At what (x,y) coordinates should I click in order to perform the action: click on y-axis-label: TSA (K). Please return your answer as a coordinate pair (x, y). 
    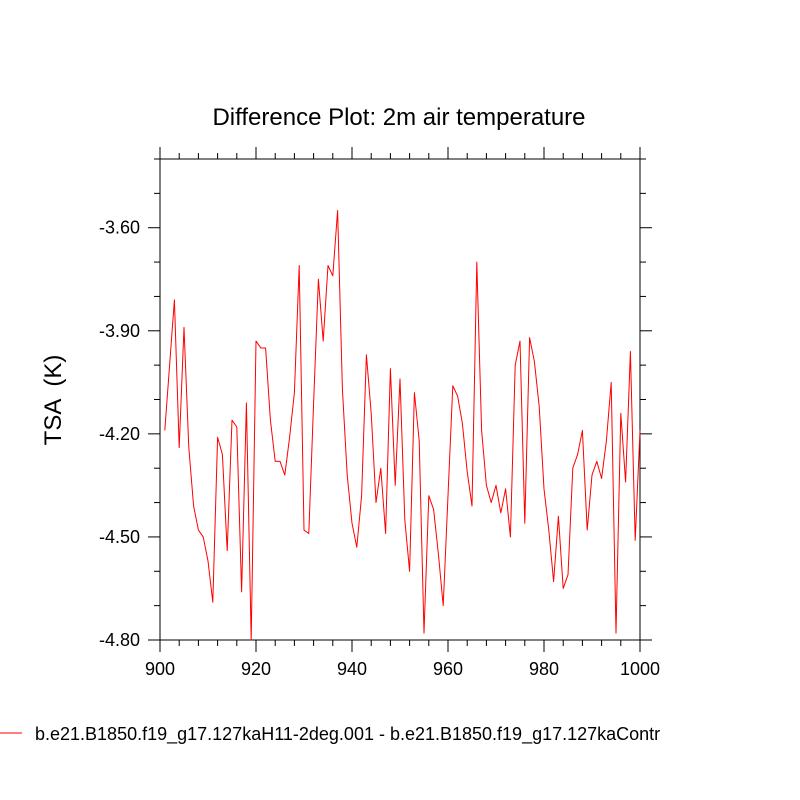
    Looking at the image, I should click on (53, 400).